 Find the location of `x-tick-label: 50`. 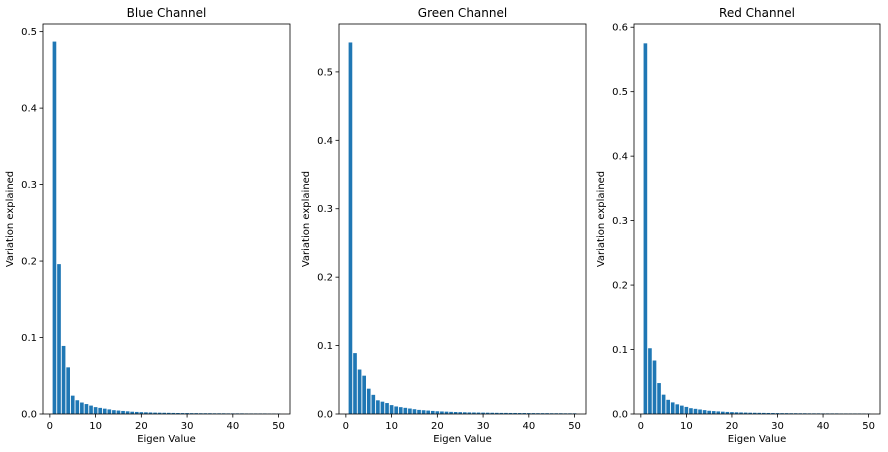

x-tick-label: 50 is located at coordinates (278, 426).